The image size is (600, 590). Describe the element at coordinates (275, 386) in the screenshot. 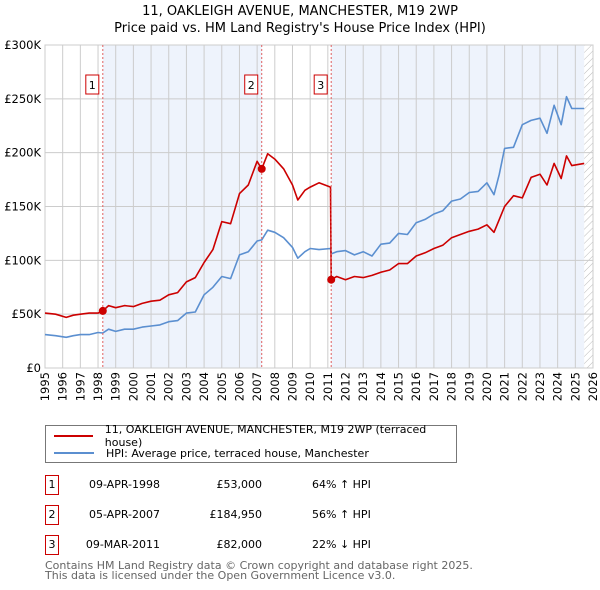

I see `x-tick-label: 2008` at that location.